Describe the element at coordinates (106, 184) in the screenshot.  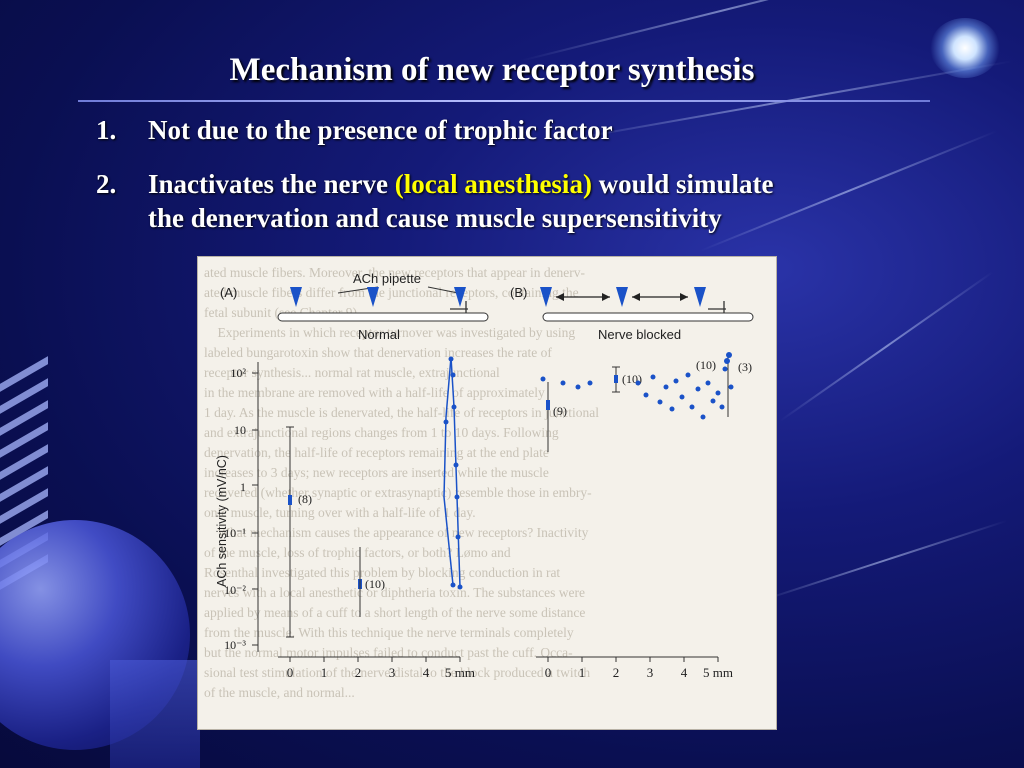
I see `bullet-number: 2.` at that location.